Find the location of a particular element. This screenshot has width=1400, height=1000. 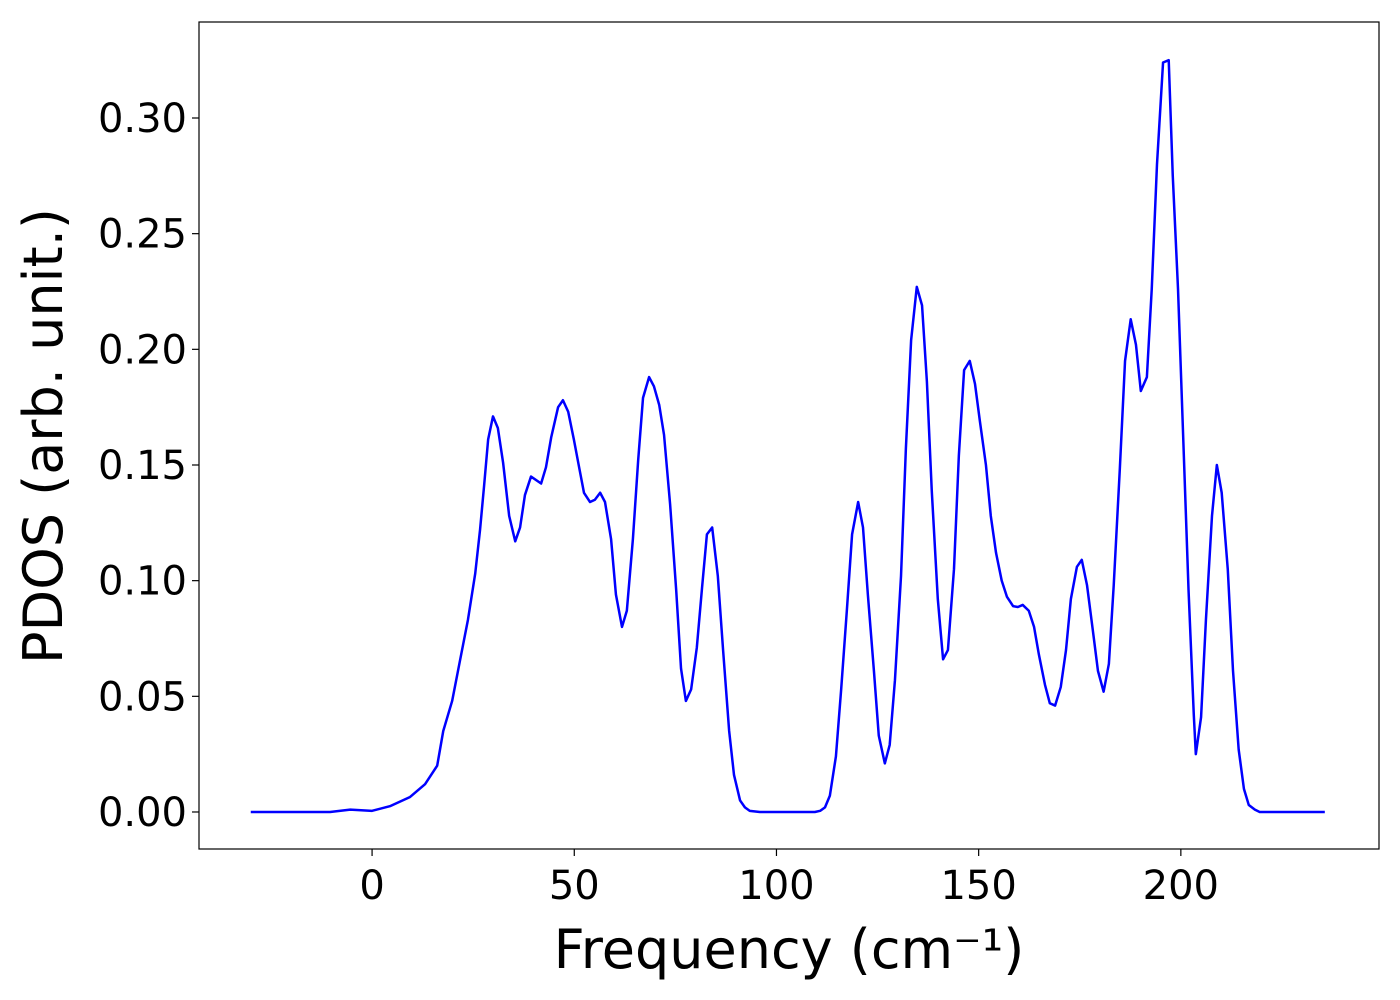

y-tick-label: 0.10 is located at coordinates (142, 582).